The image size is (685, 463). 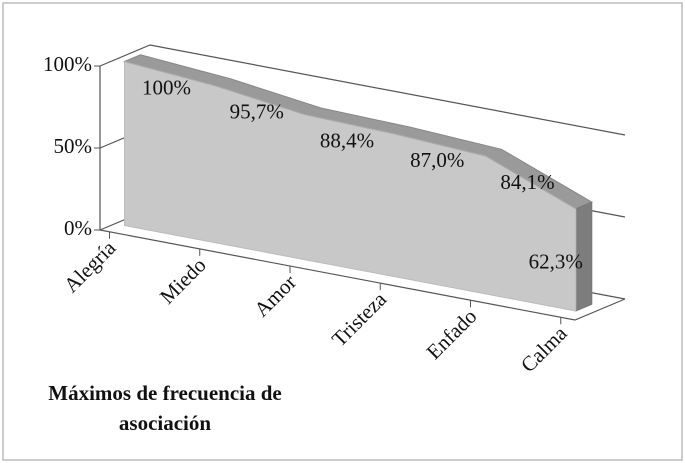 I want to click on chart-title: Máximos de frecuencia de asociación, so click(x=165, y=408).